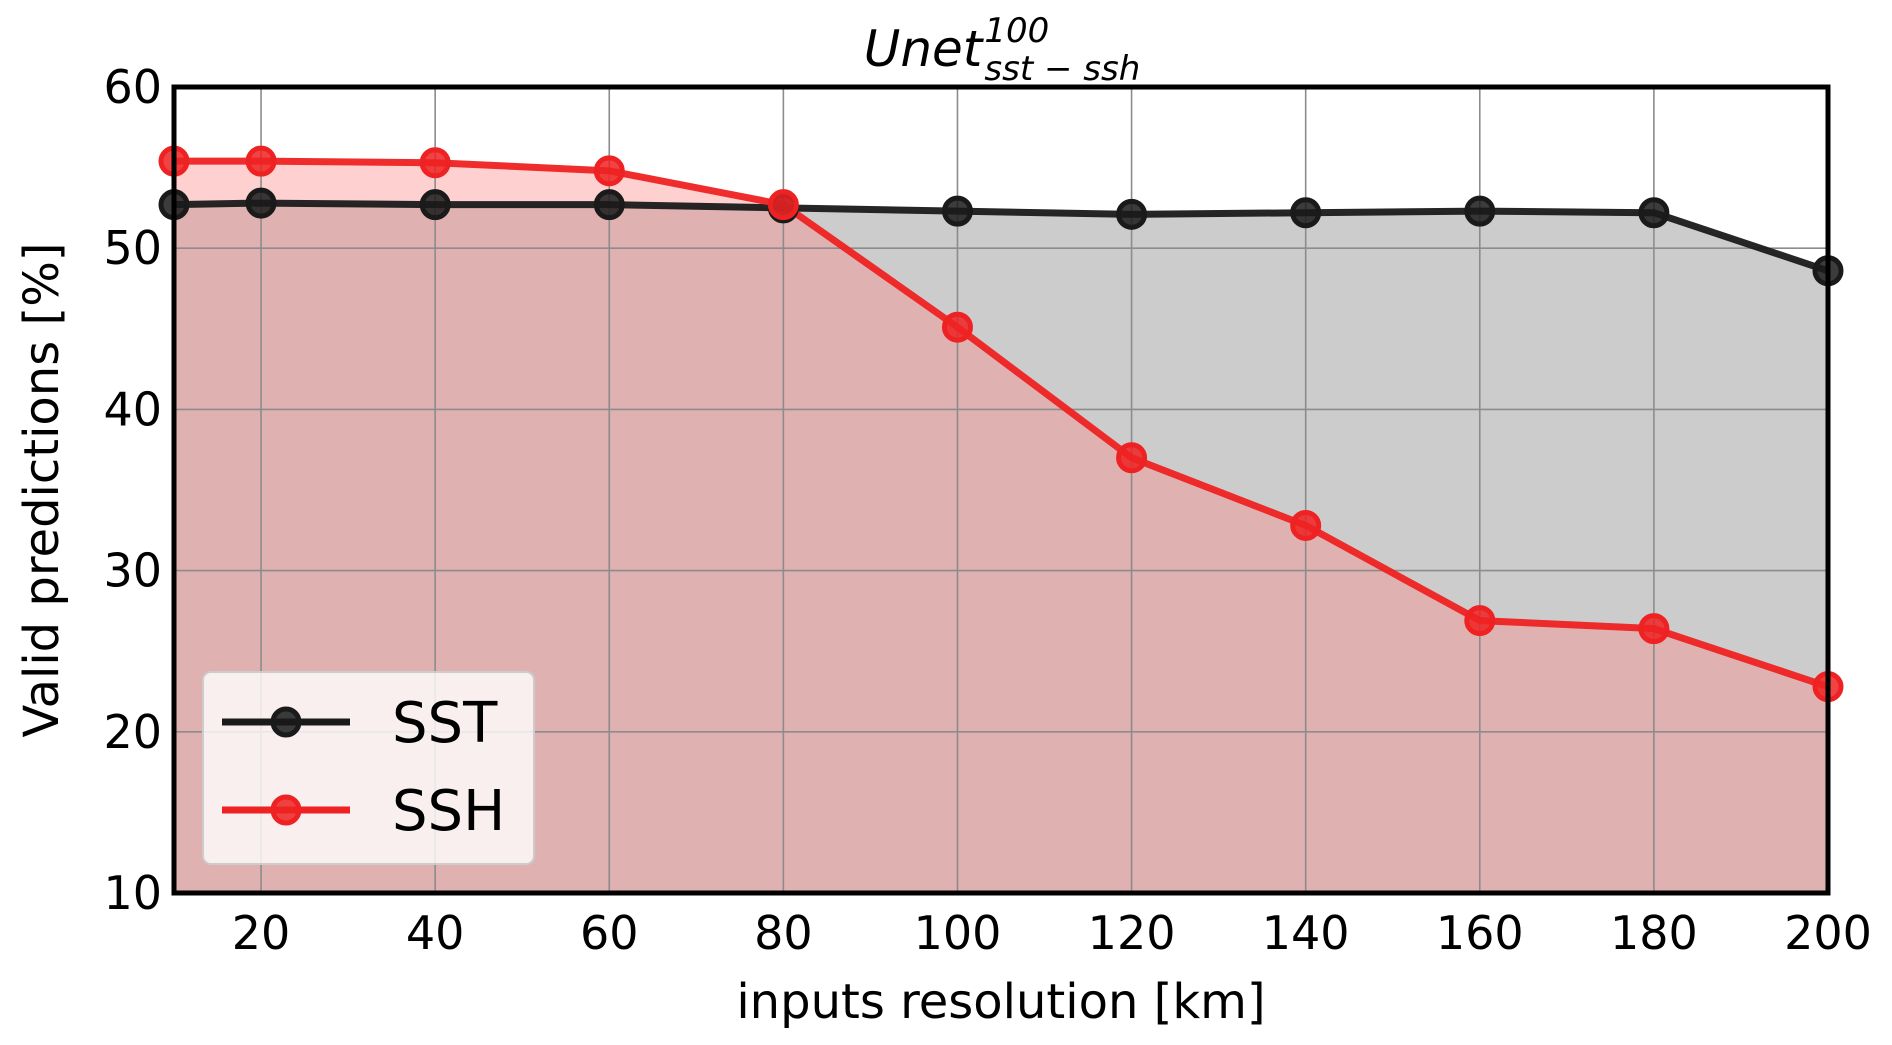 This screenshot has height=1045, width=1892. What do you see at coordinates (261, 933) in the screenshot?
I see `x-tick-label: 20` at bounding box center [261, 933].